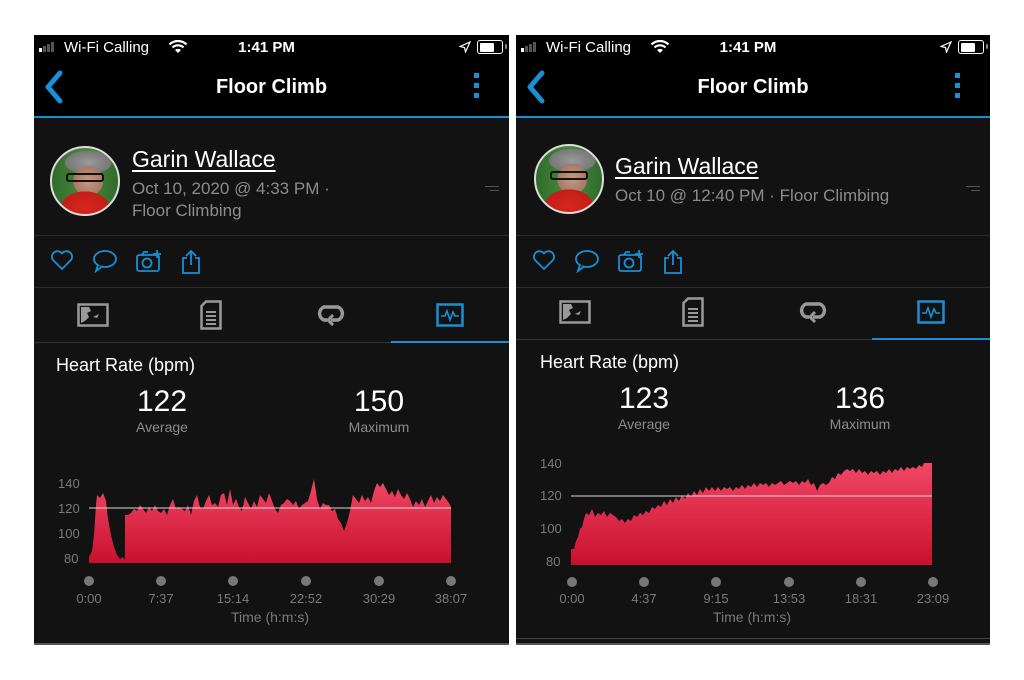  I want to click on svg-text: 15:14, so click(233, 598).